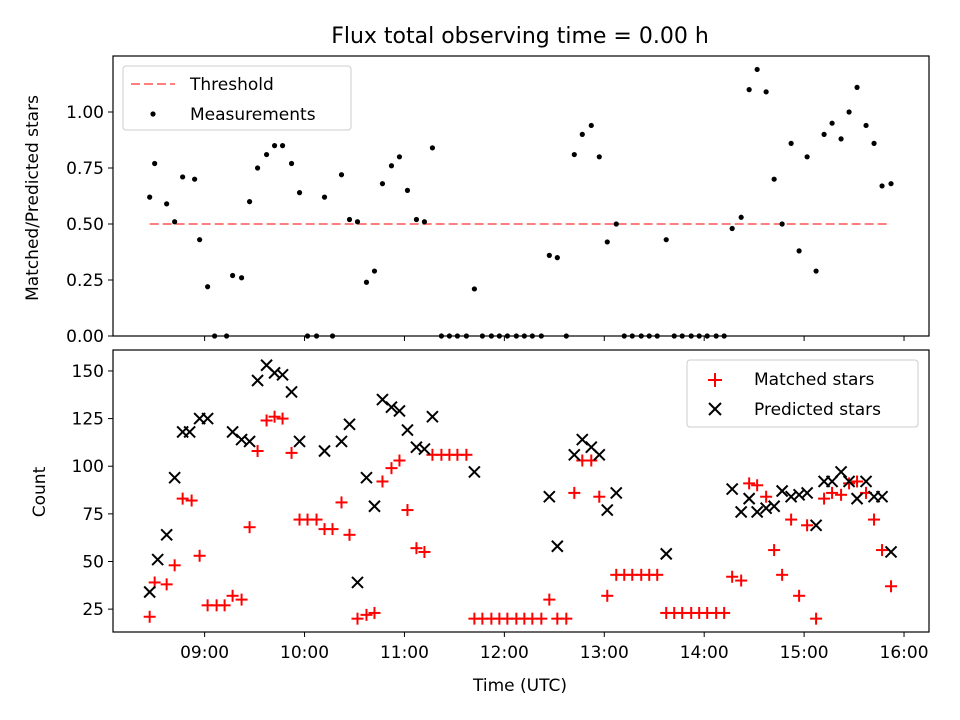 The image size is (960, 720). I want to click on bottom-xtick-label: 15:00, so click(804, 653).